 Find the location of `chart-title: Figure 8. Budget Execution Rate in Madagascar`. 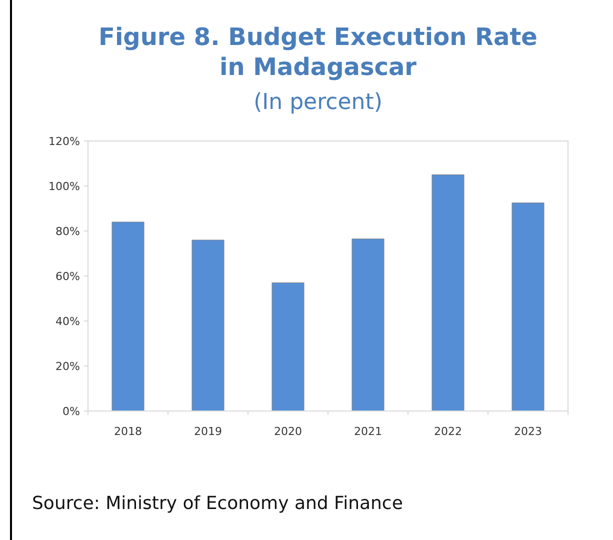

chart-title: Figure 8. Budget Execution Rate in Madagascar is located at coordinates (318, 52).